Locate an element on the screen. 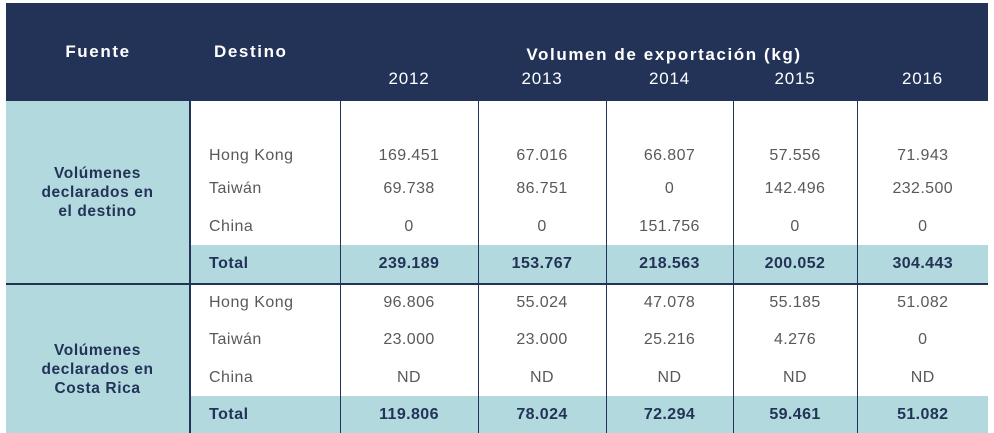 This screenshot has width=994, height=433. table-row: China 0 0 151.756 0 0 is located at coordinates (497, 226).